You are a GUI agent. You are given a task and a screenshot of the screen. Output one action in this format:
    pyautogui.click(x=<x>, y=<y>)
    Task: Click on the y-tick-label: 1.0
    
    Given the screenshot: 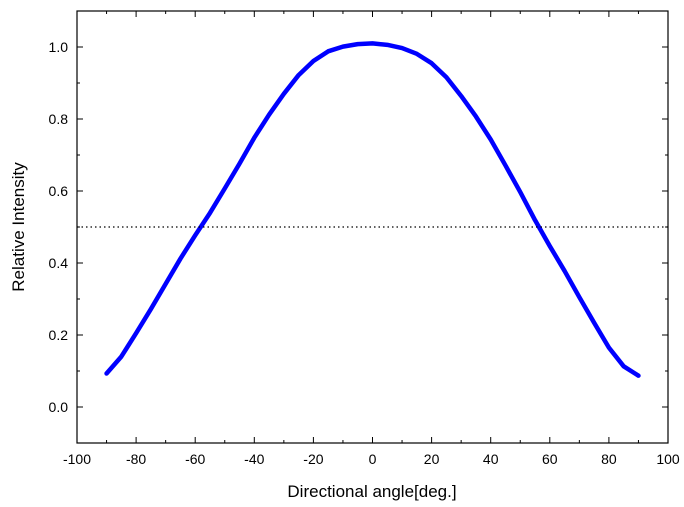 What is the action you would take?
    pyautogui.click(x=59, y=47)
    